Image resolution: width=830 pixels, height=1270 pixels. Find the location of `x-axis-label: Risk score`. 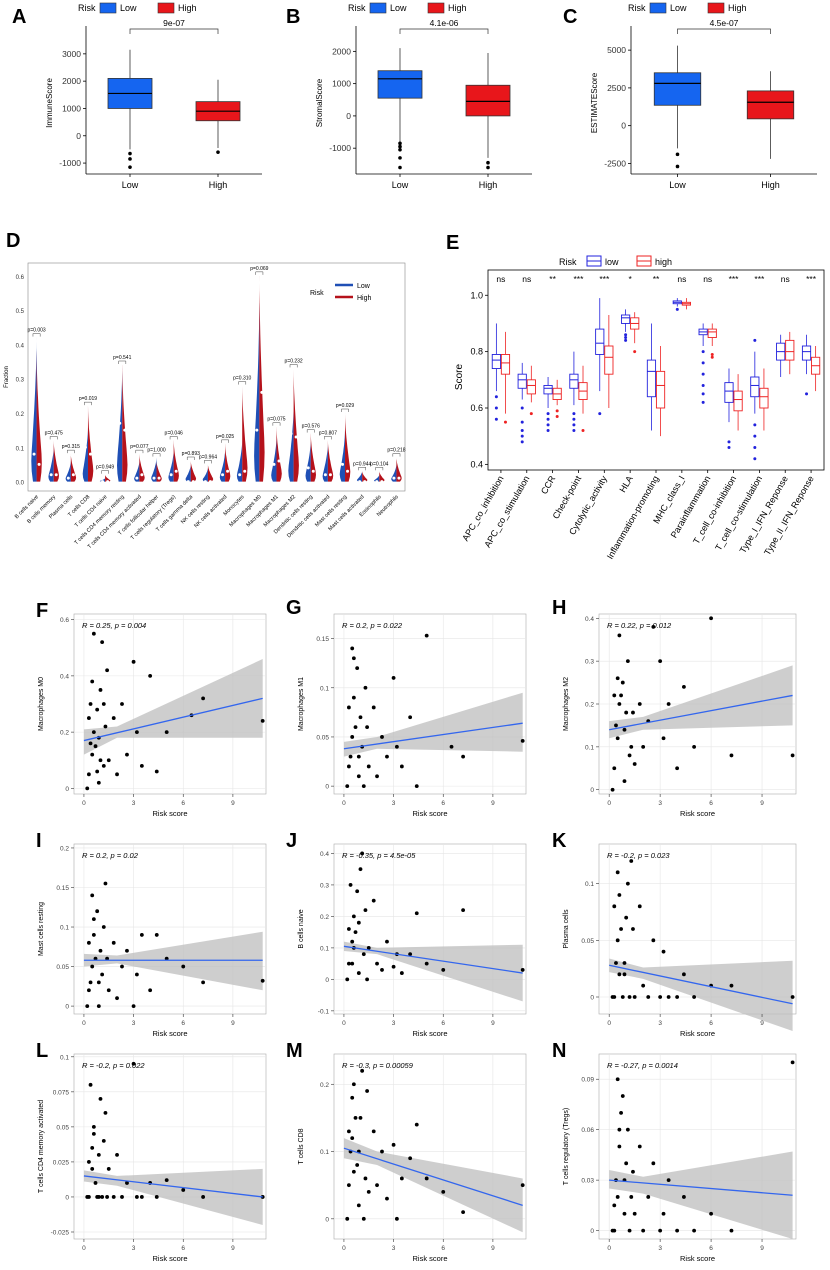

x-axis-label: Risk score is located at coordinates (169, 1258).